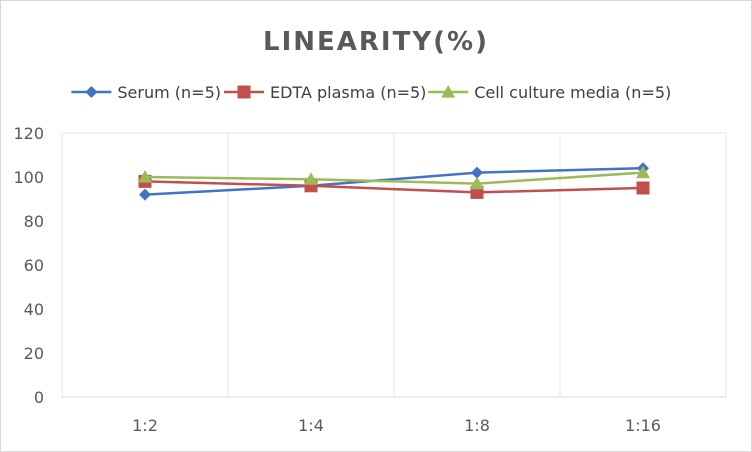 The width and height of the screenshot is (752, 452). What do you see at coordinates (311, 425) in the screenshot?
I see `x-tick-label: 1:4` at bounding box center [311, 425].